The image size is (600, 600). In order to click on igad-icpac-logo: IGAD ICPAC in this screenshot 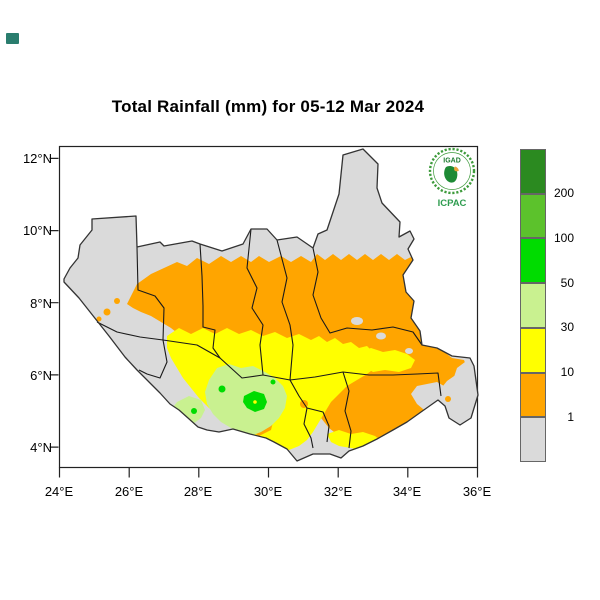, I will do `click(452, 178)`.